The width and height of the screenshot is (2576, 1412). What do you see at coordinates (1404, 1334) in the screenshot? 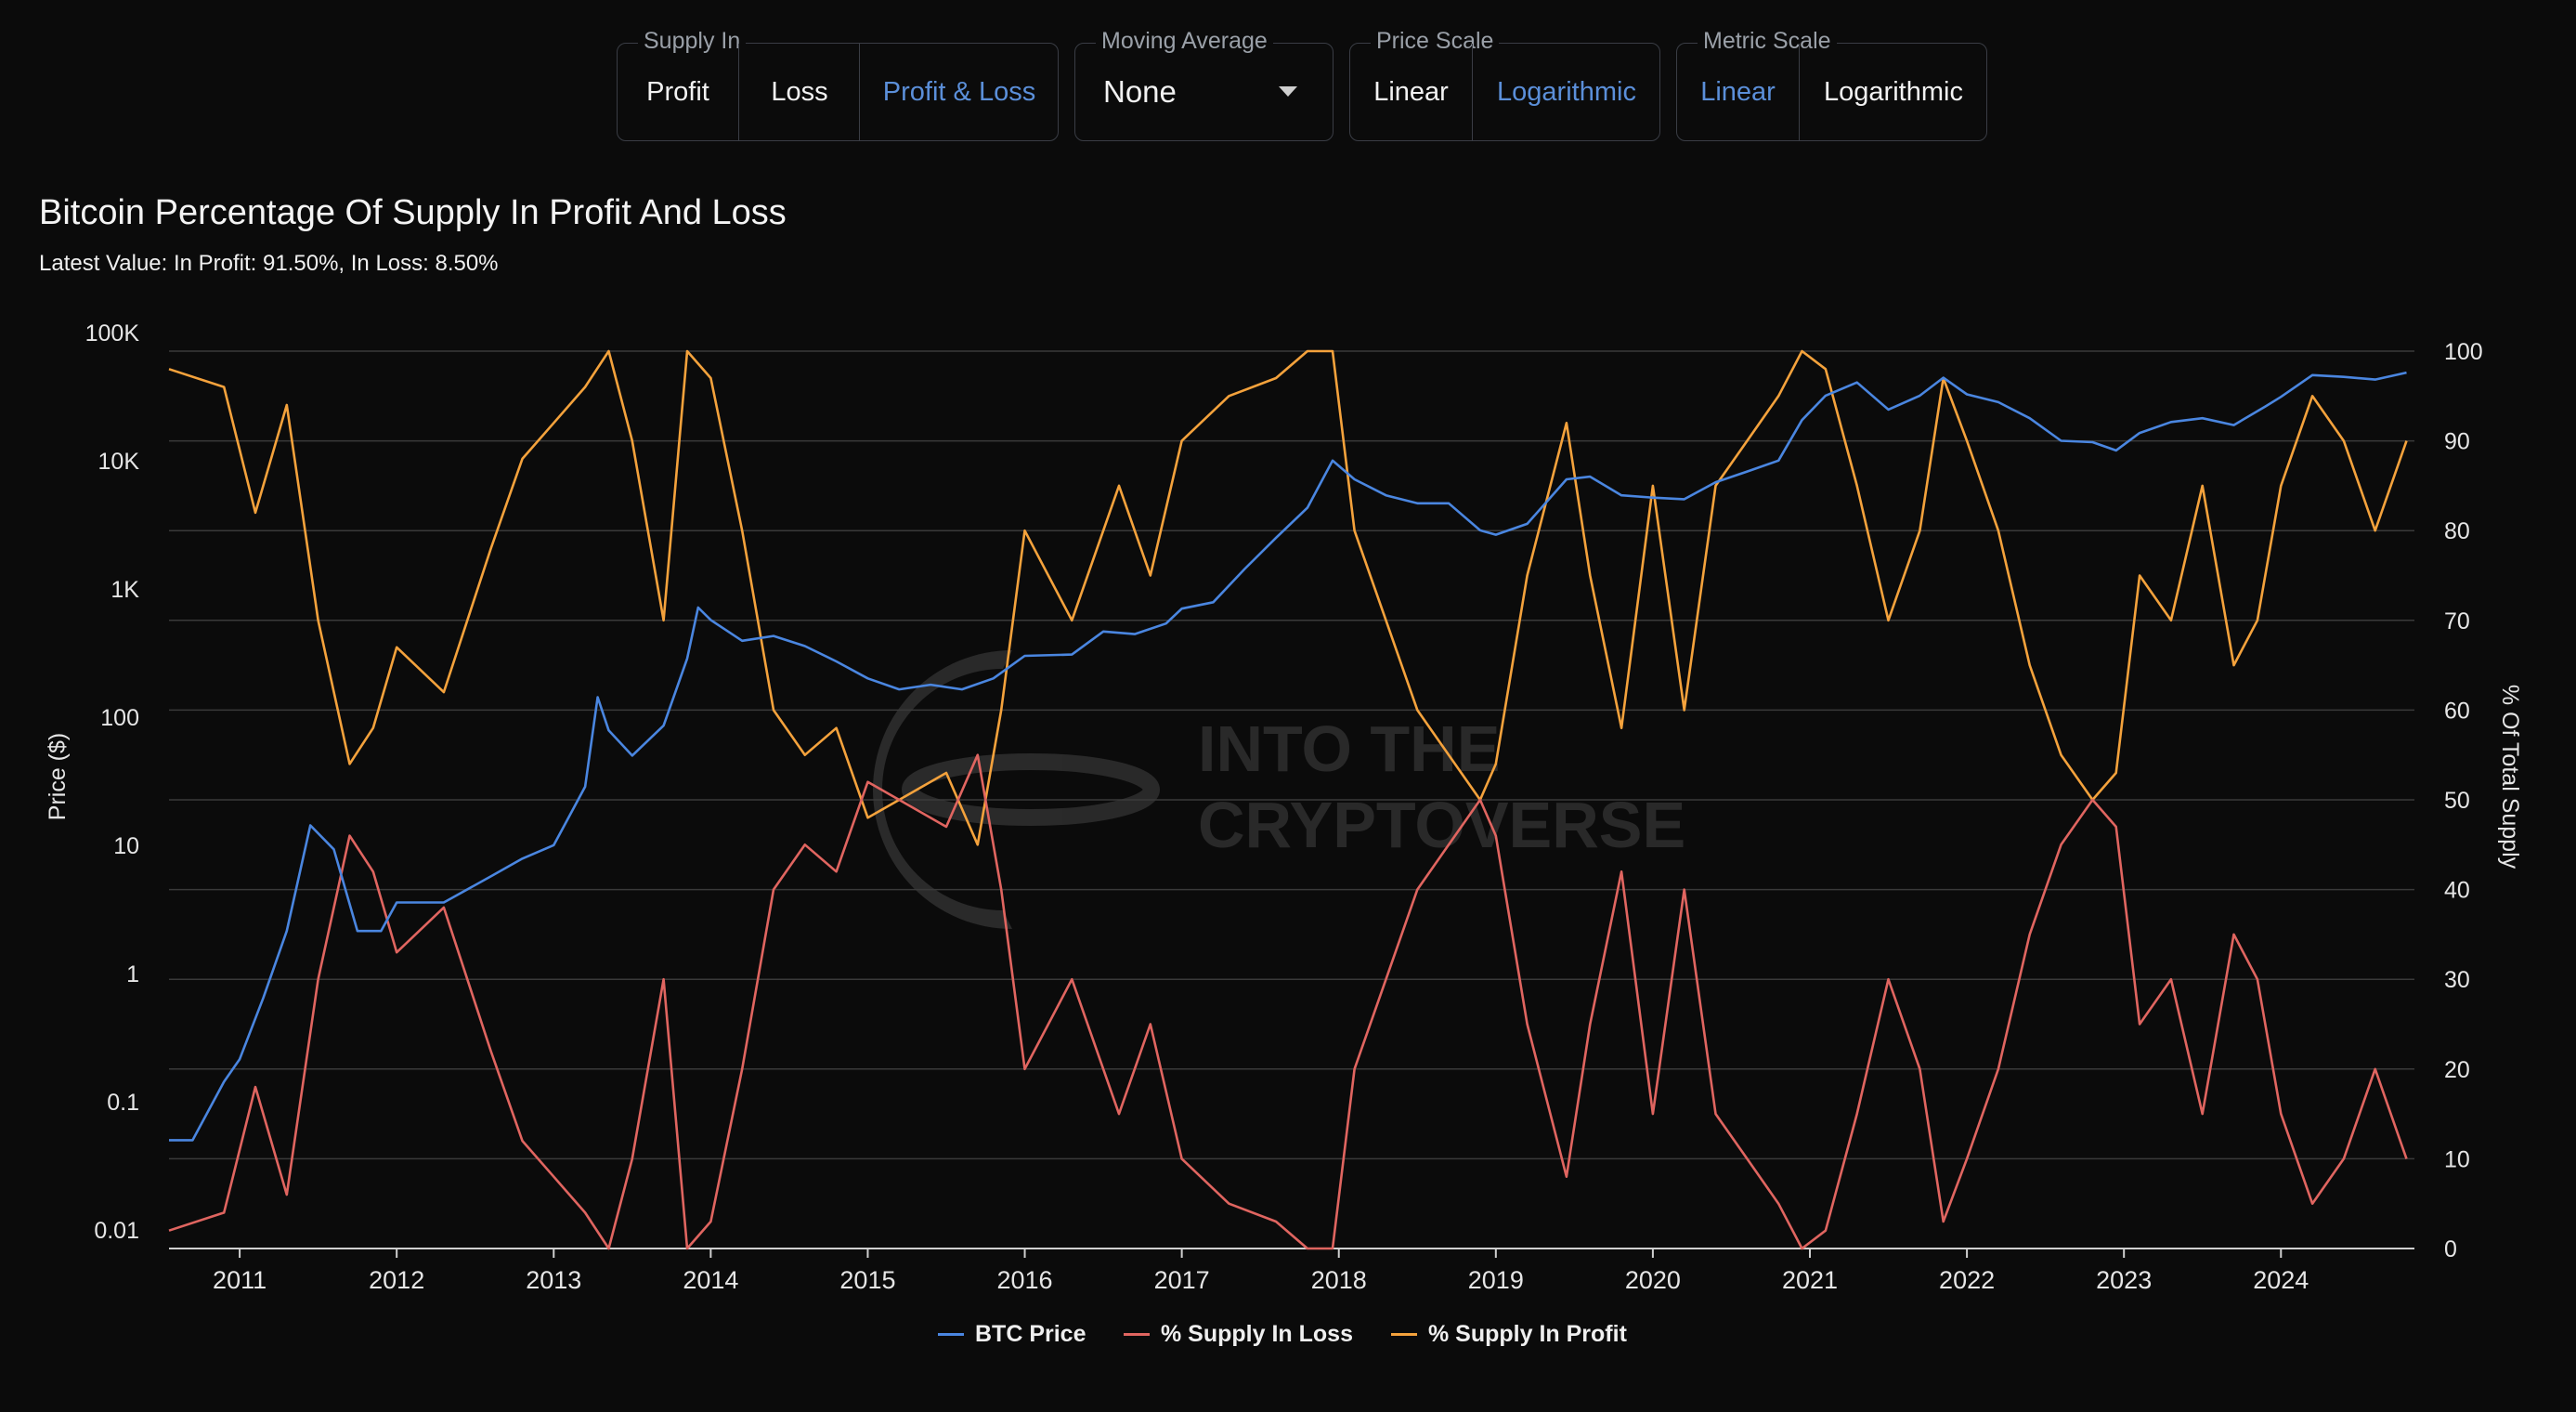
I see `legend-swatch-supply-in-profit` at bounding box center [1404, 1334].